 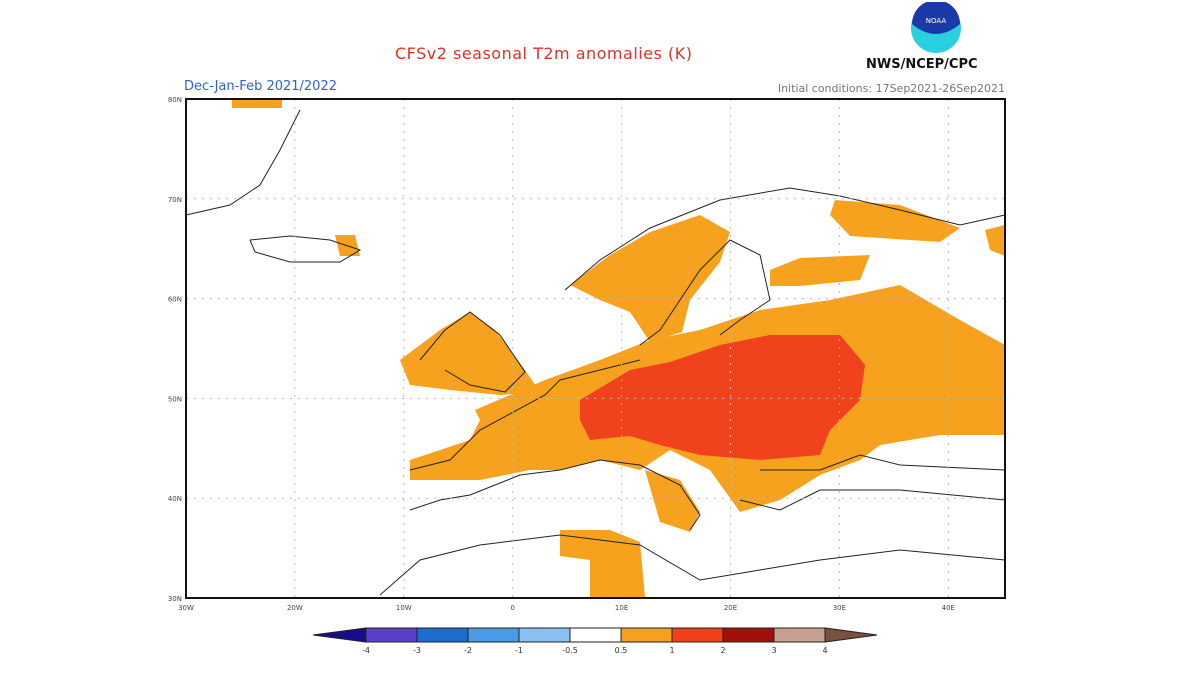 I want to click on lat-label: 50N, so click(x=175, y=399).